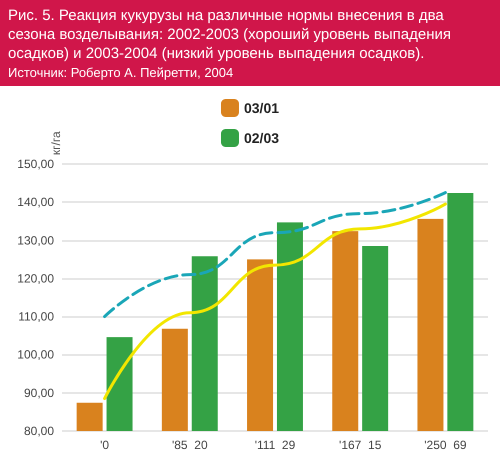  What do you see at coordinates (35, 278) in the screenshot?
I see `y-tick-label: 120,00` at bounding box center [35, 278].